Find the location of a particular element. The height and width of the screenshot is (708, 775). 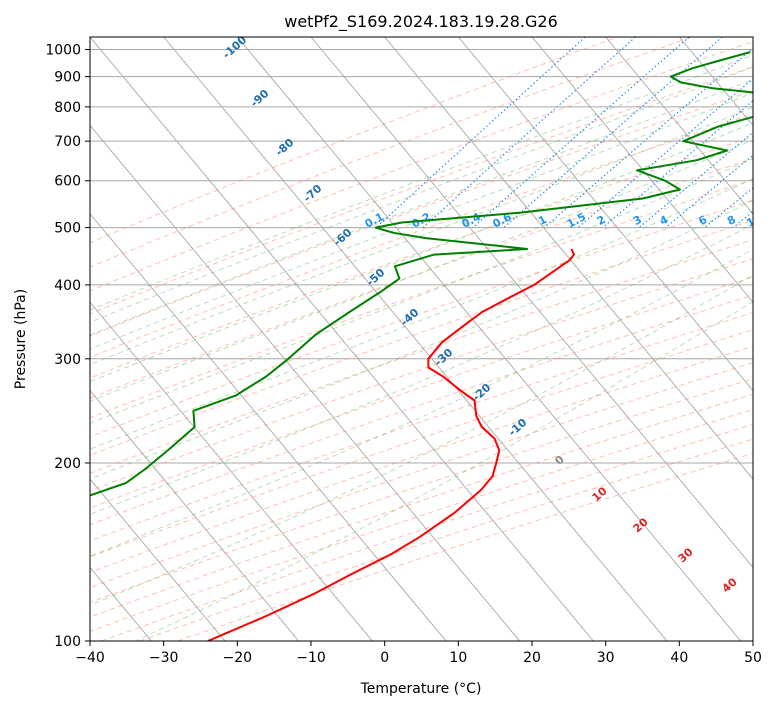

y-tick-label: 300 is located at coordinates (67, 360).